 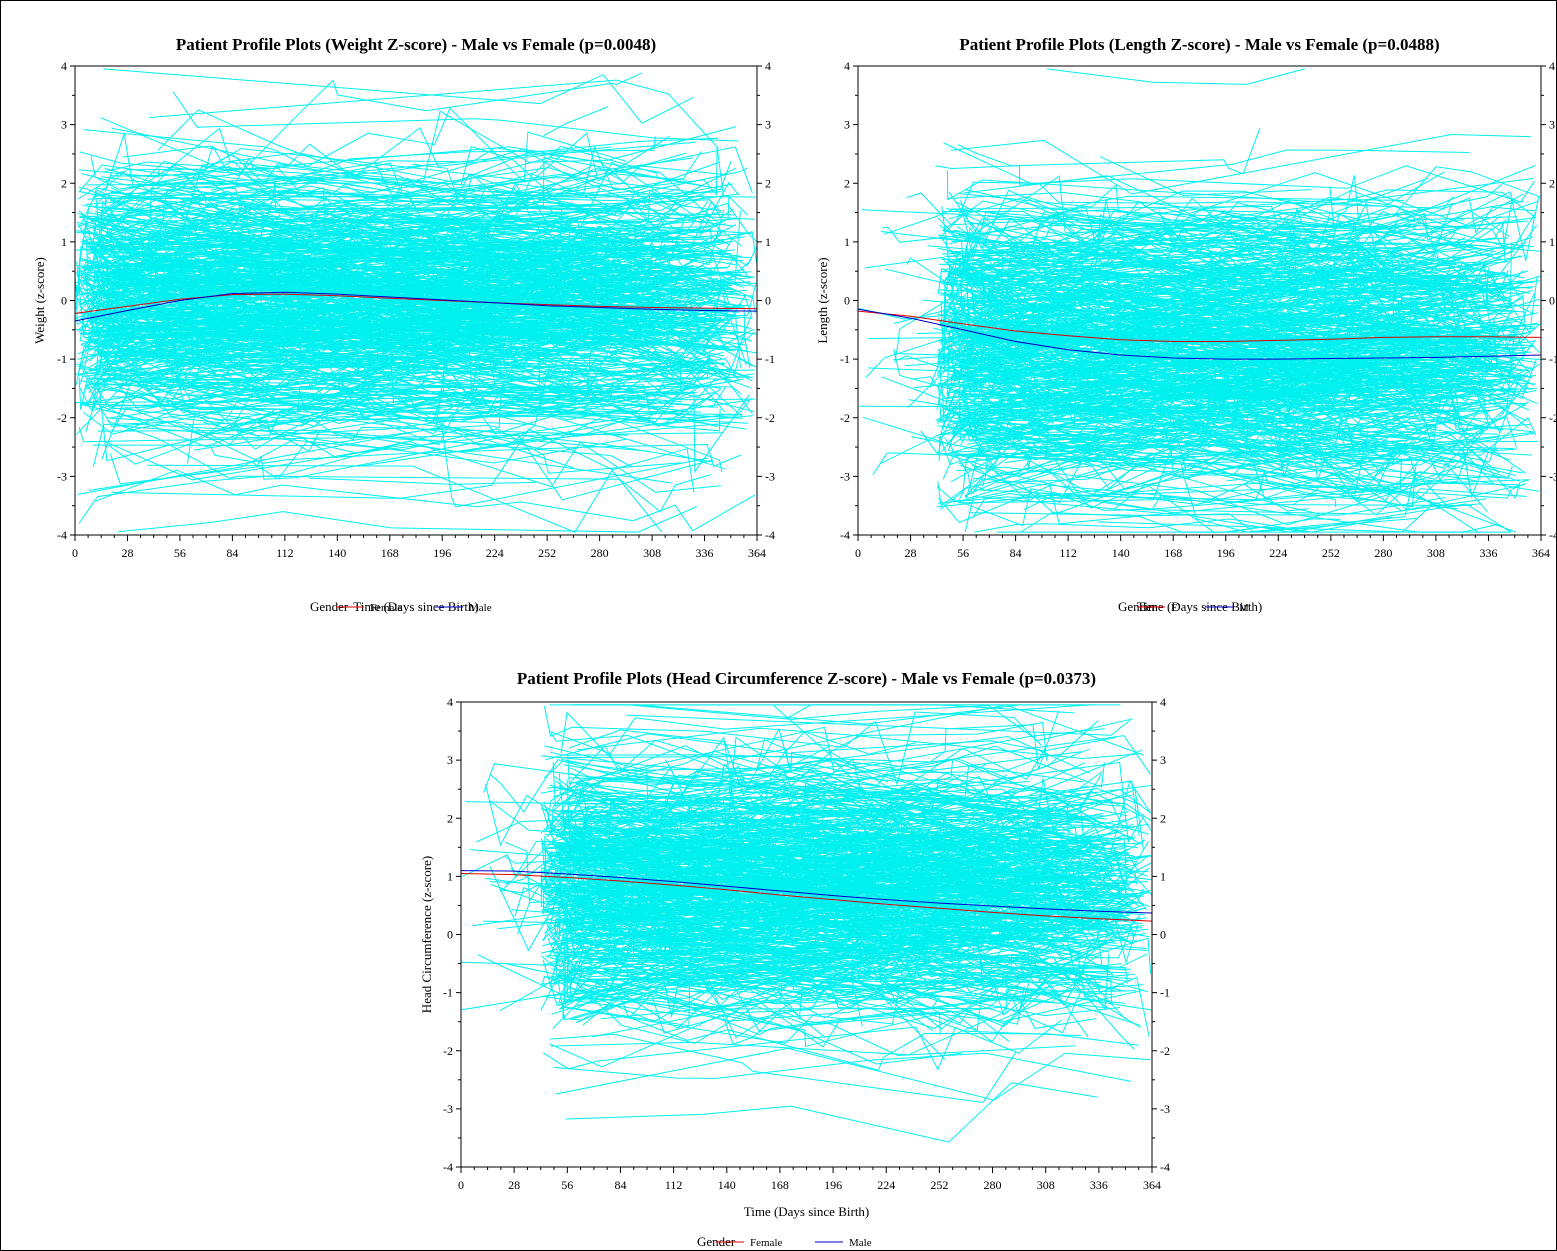 I want to click on y-tick-label: -3, so click(x=845, y=476).